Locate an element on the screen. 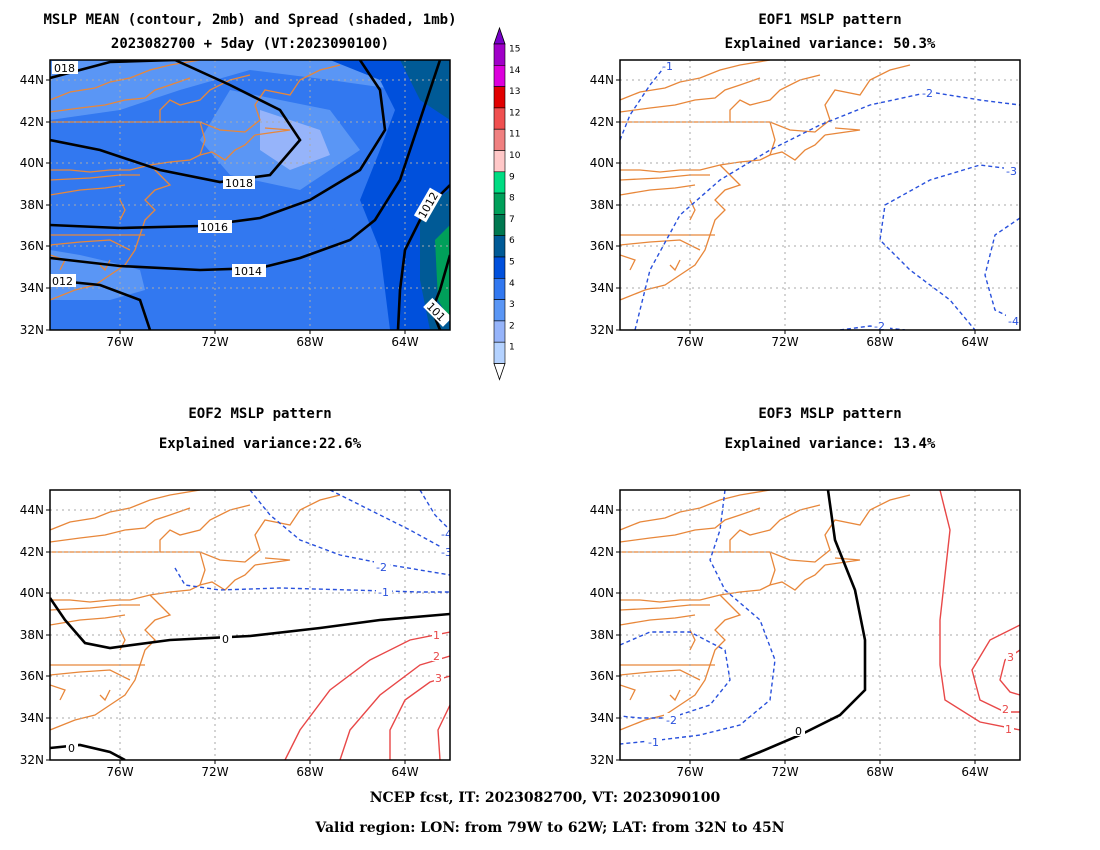 This screenshot has width=1100, height=850. eof1-contour-m1 is located at coordinates (645, 100).